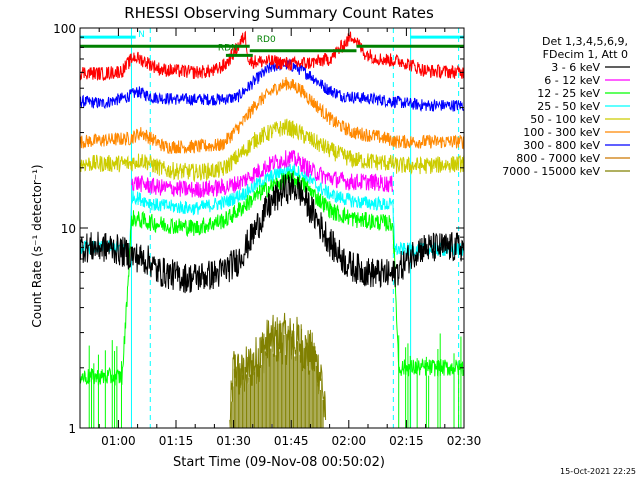 The height and width of the screenshot is (480, 640). Describe the element at coordinates (279, 13) in the screenshot. I see `chart-title: RHESSI Observing Summary Count Rates` at that location.